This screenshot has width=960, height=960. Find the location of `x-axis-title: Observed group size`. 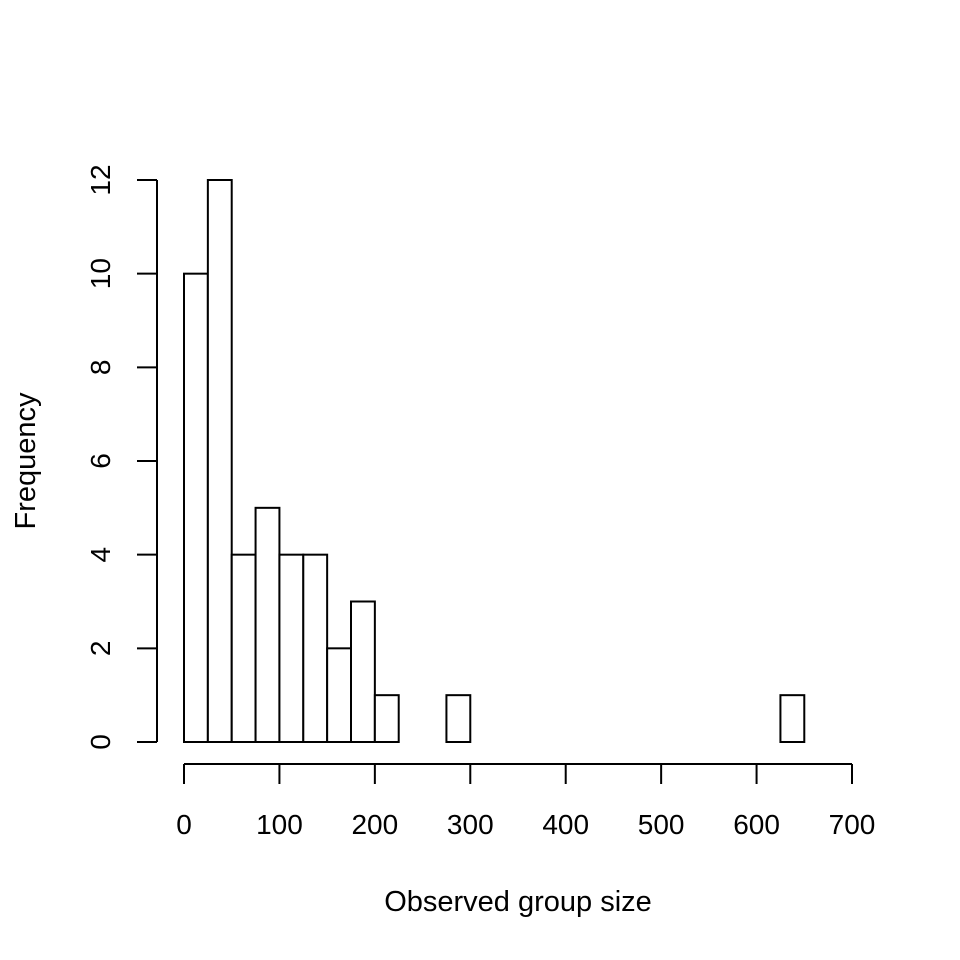

x-axis-title: Observed group size is located at coordinates (518, 902).